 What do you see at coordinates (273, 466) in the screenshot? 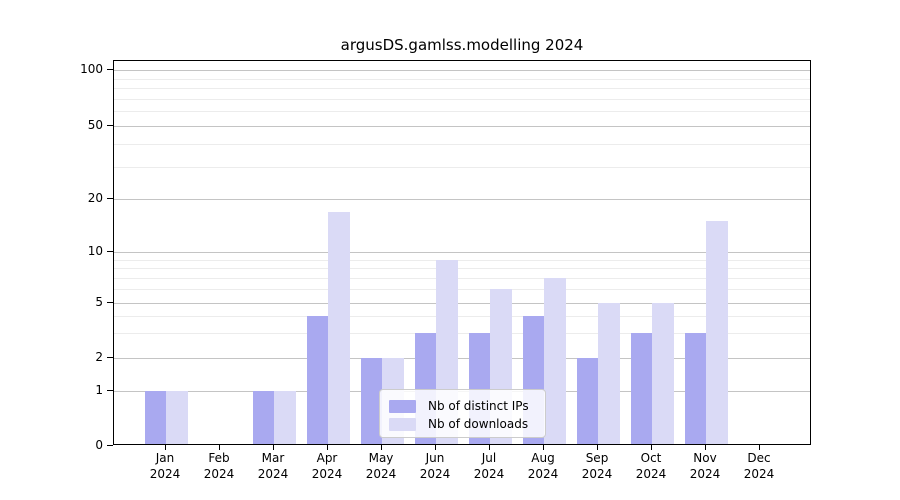
I see `x-tick-label: Mar 2024` at bounding box center [273, 466].